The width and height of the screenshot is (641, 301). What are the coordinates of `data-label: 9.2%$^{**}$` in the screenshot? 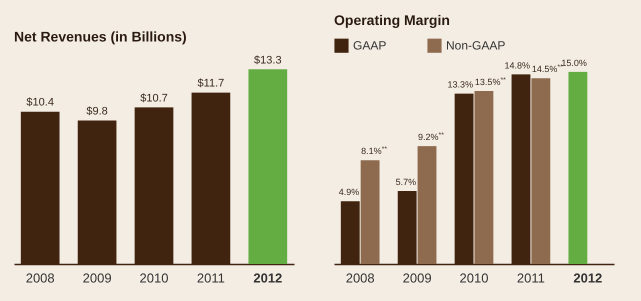 It's located at (431, 137).